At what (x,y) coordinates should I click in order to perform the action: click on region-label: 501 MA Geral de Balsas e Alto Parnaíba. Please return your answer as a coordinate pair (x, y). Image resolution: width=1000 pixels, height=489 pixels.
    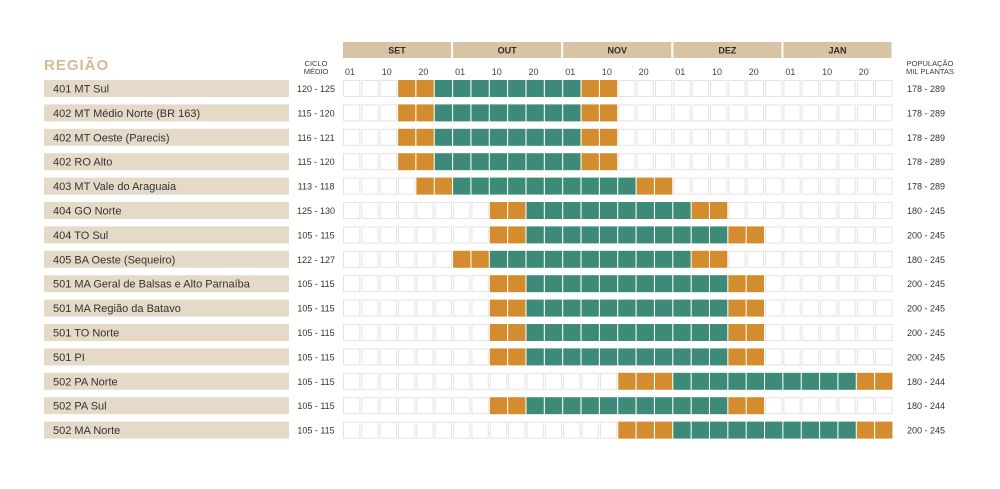
    Looking at the image, I should click on (152, 285).